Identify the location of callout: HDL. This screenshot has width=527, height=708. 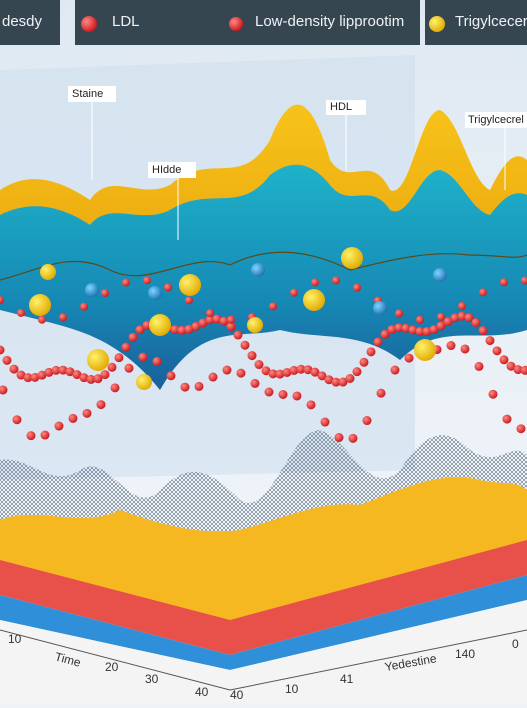
(341, 107).